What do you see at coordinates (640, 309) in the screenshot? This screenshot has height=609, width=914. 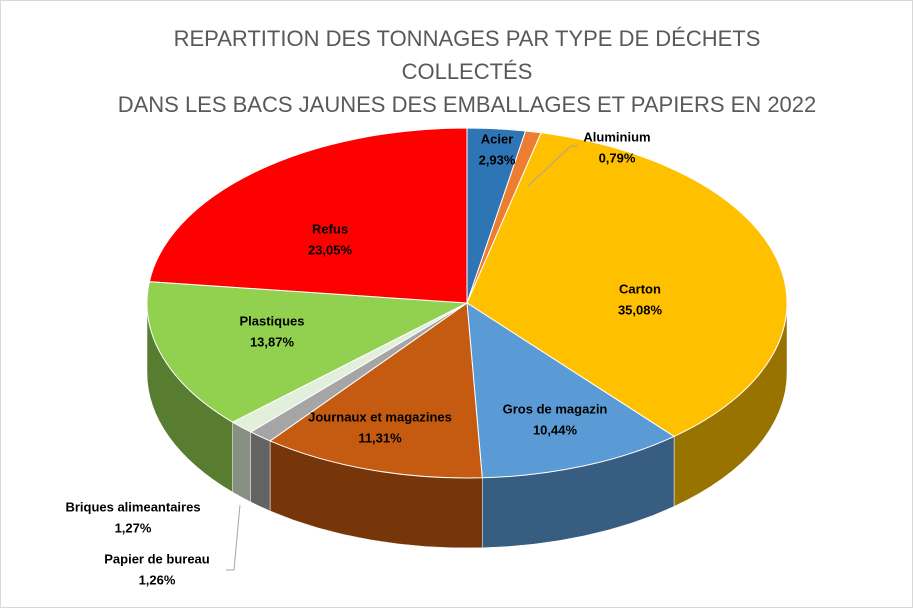 I see `data-label-value: 35,08%` at bounding box center [640, 309].